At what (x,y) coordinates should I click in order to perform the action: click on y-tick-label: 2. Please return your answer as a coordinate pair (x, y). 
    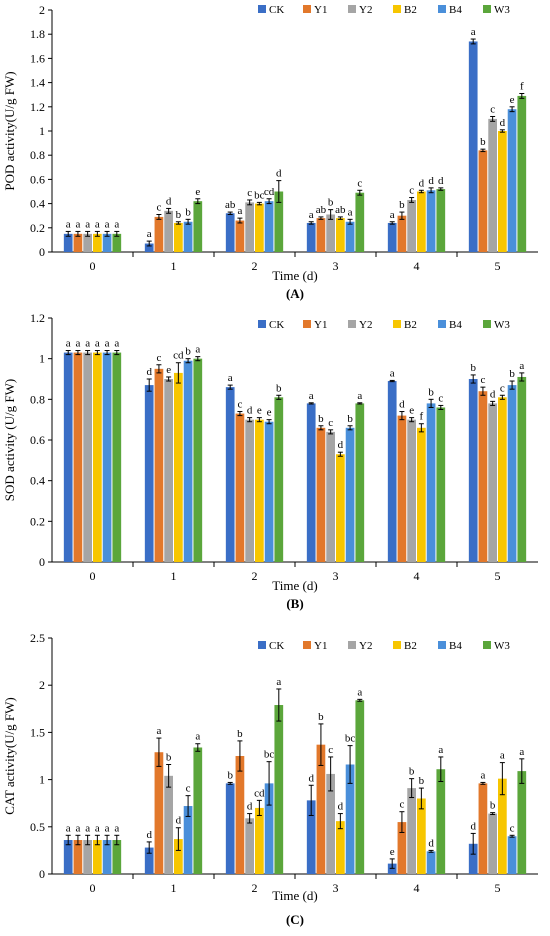
    Looking at the image, I should click on (42, 10).